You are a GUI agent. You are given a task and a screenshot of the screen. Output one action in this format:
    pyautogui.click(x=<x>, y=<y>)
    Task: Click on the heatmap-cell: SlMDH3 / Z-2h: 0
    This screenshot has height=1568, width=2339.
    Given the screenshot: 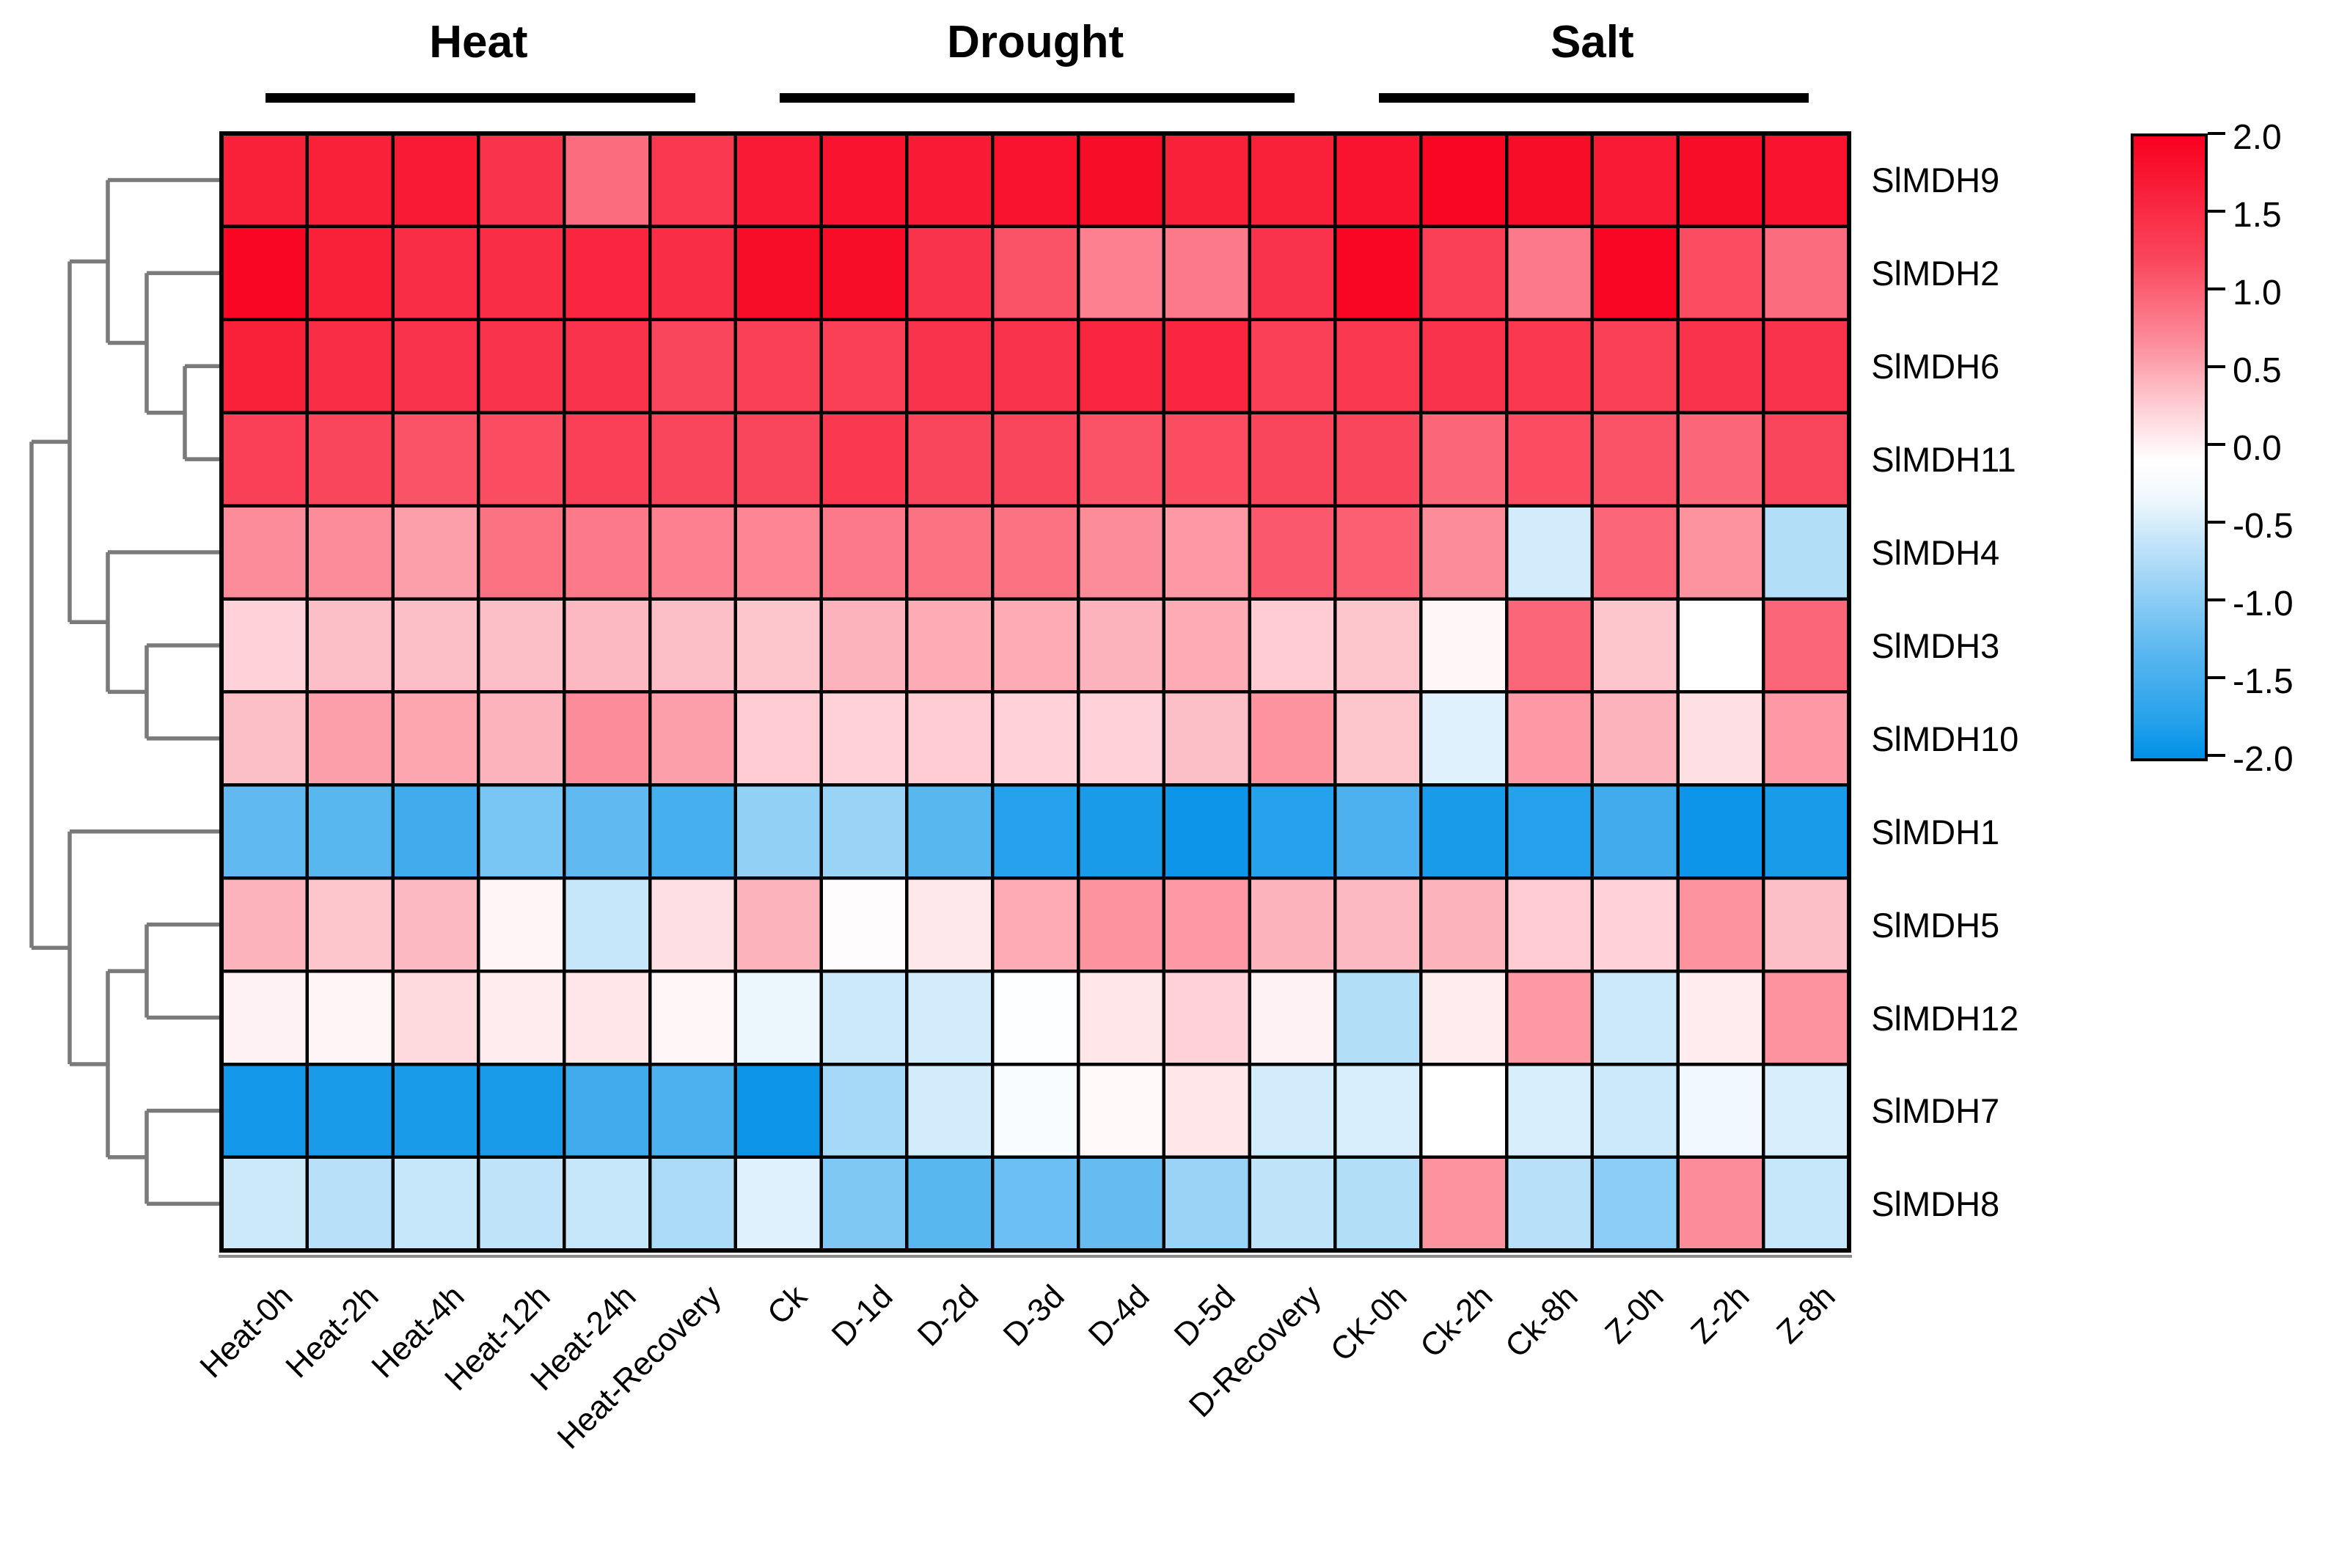 What is the action you would take?
    pyautogui.click(x=1720, y=645)
    